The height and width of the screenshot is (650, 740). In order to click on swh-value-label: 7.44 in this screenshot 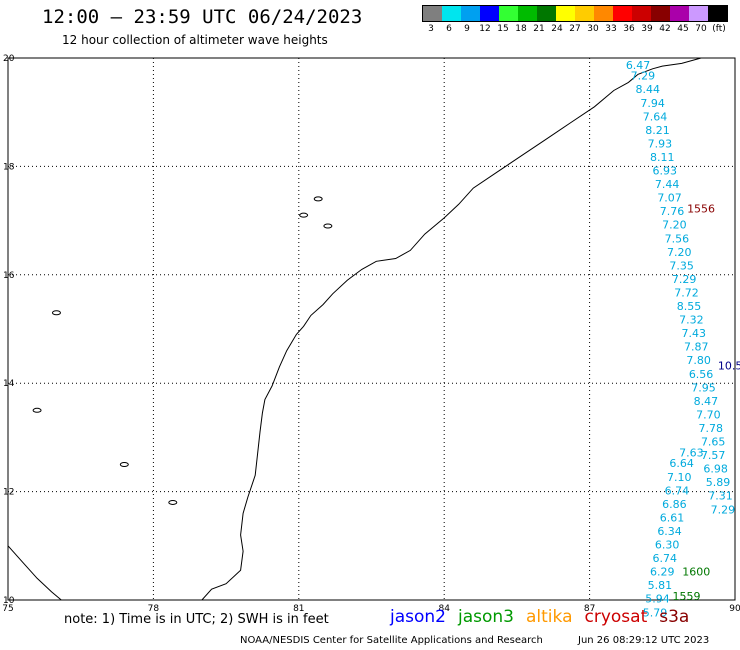, I will do `click(667, 184)`.